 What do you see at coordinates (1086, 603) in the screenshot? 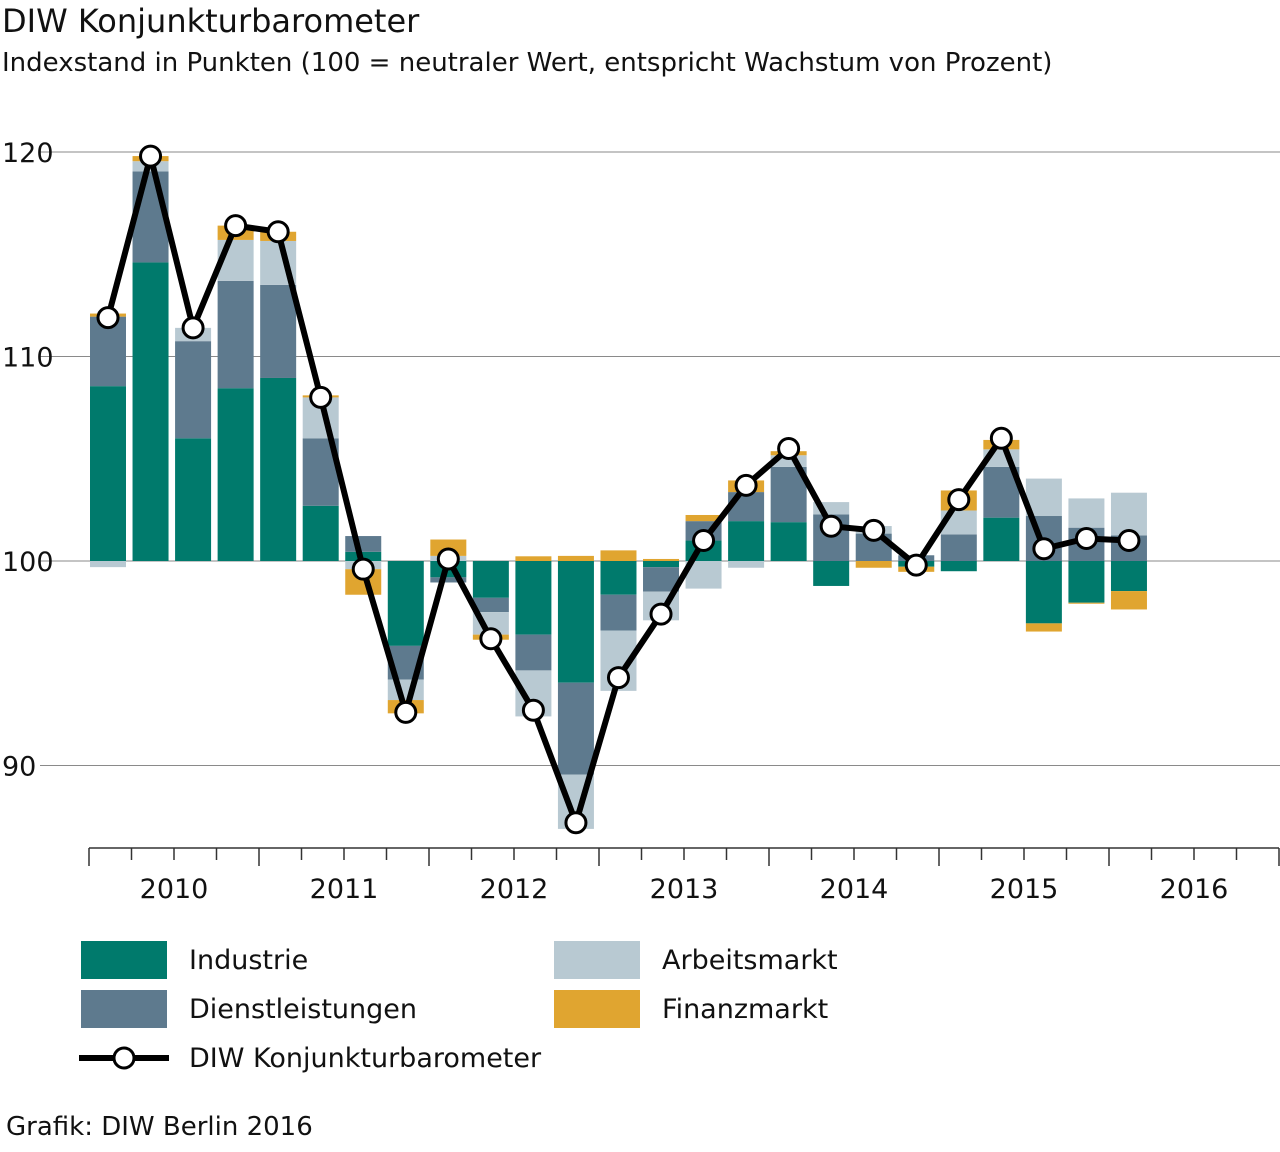
I see `bar-finanzmarkt-2015-Q4` at bounding box center [1086, 603].